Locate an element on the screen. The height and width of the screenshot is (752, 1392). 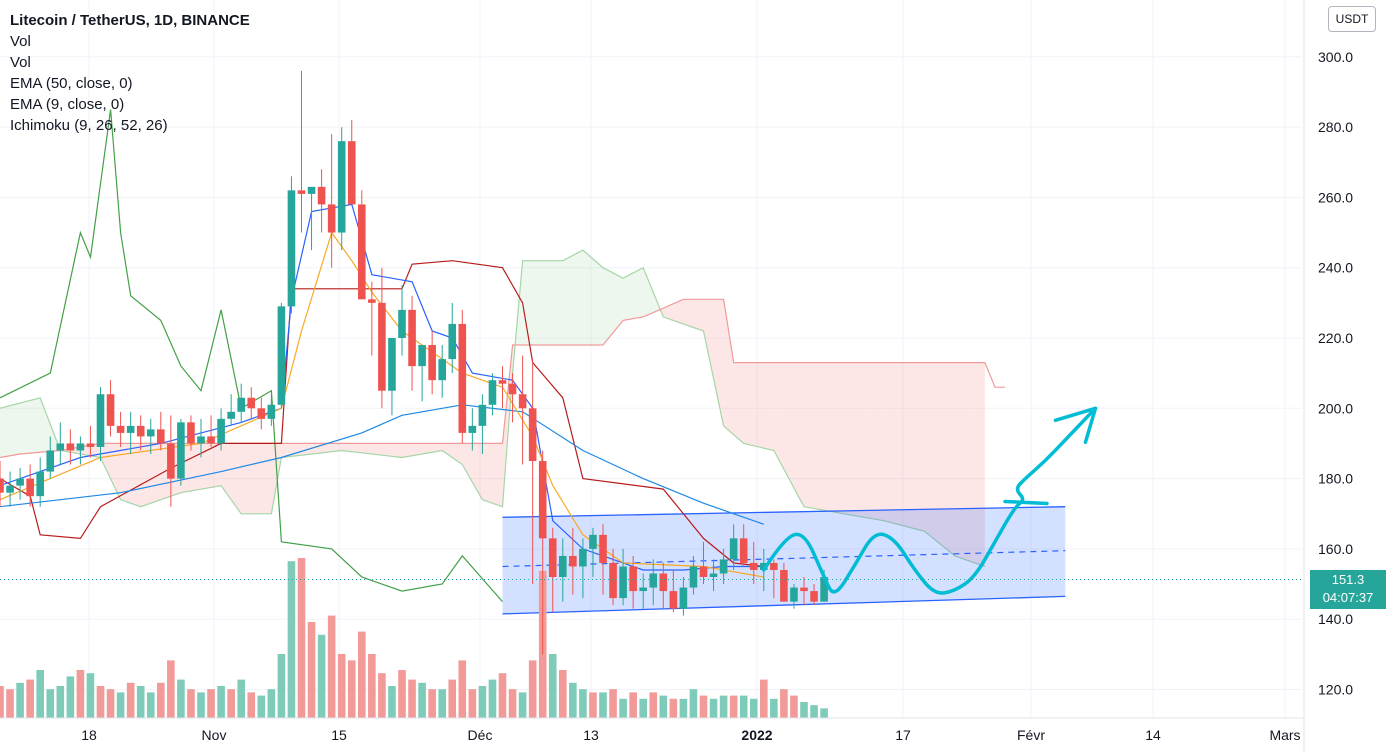
symbol-title: Litecoin / TetherUS, 1D, BINANCE is located at coordinates (130, 20).